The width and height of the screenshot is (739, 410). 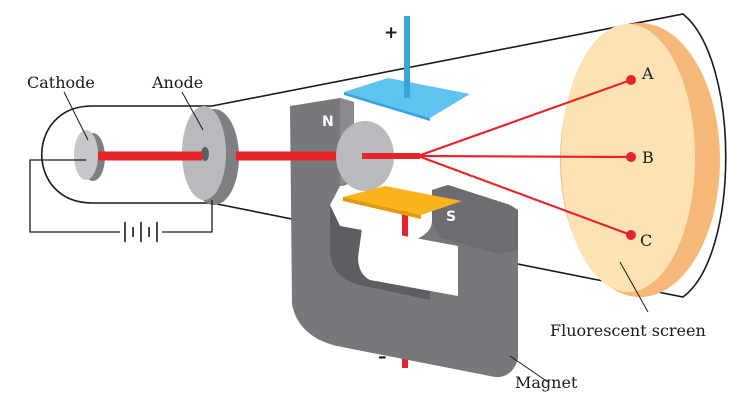 What do you see at coordinates (524, 156) in the screenshot?
I see `beam-to-b` at bounding box center [524, 156].